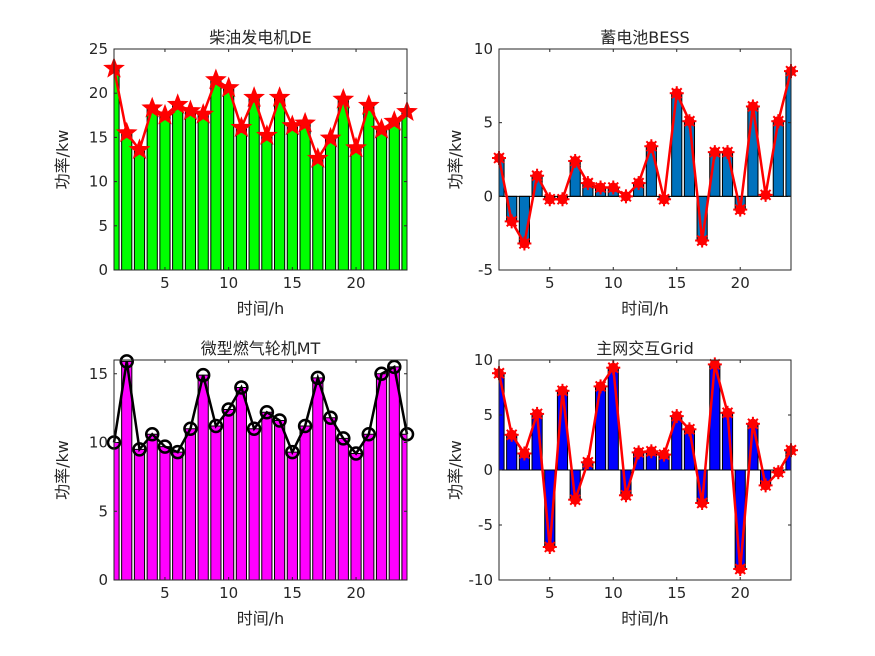 The height and width of the screenshot is (656, 875). Describe the element at coordinates (645, 308) in the screenshot. I see `x-axis-label: 时间/h` at that location.